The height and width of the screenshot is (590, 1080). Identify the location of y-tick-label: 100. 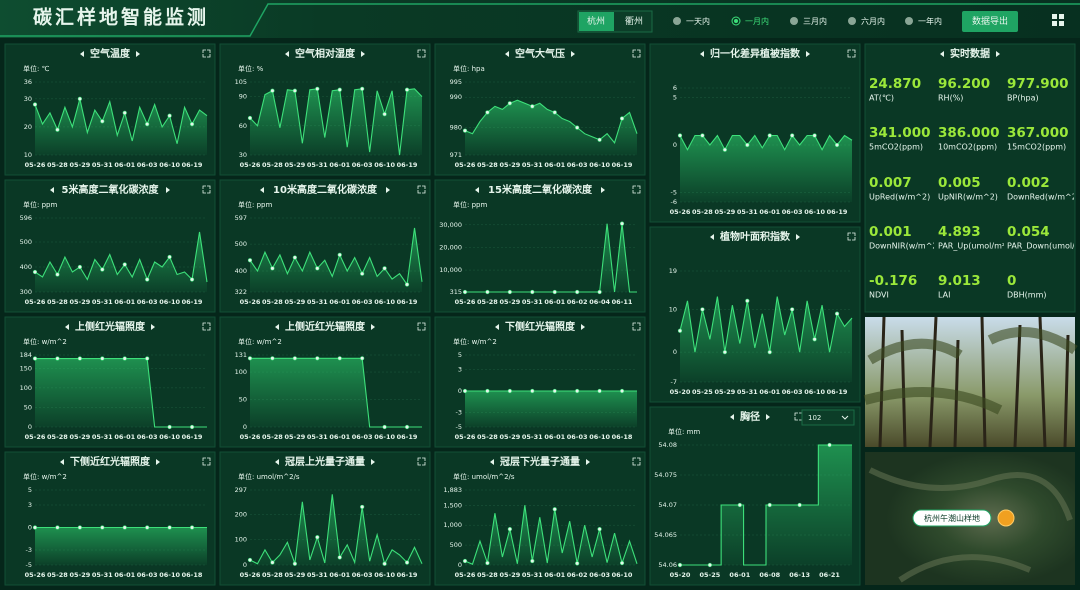
(26, 388).